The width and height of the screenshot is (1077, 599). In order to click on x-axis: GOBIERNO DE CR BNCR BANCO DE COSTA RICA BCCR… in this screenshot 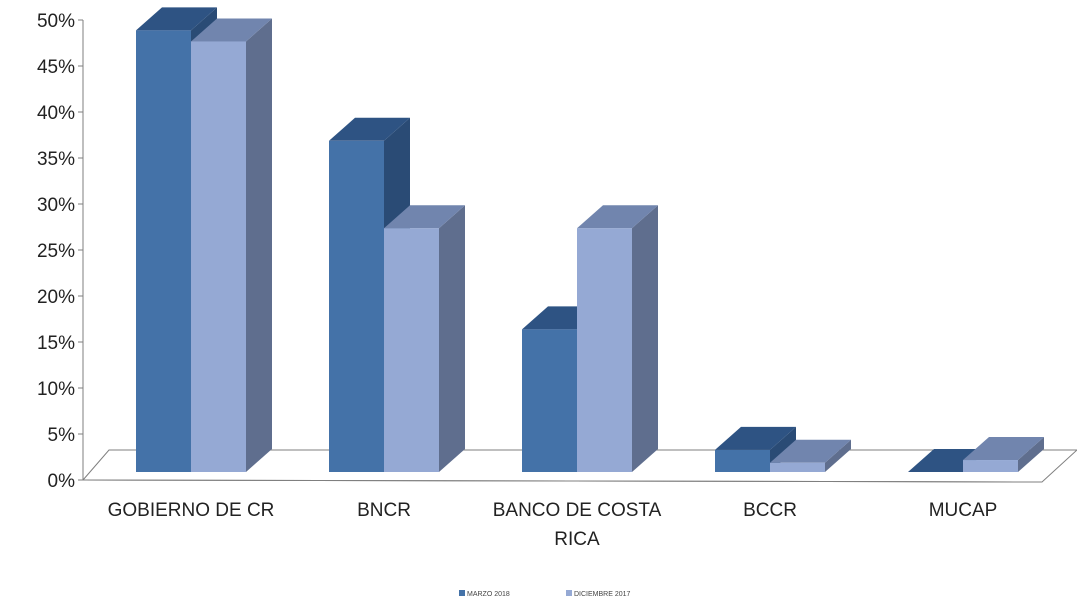, I will do `click(562, 514)`.